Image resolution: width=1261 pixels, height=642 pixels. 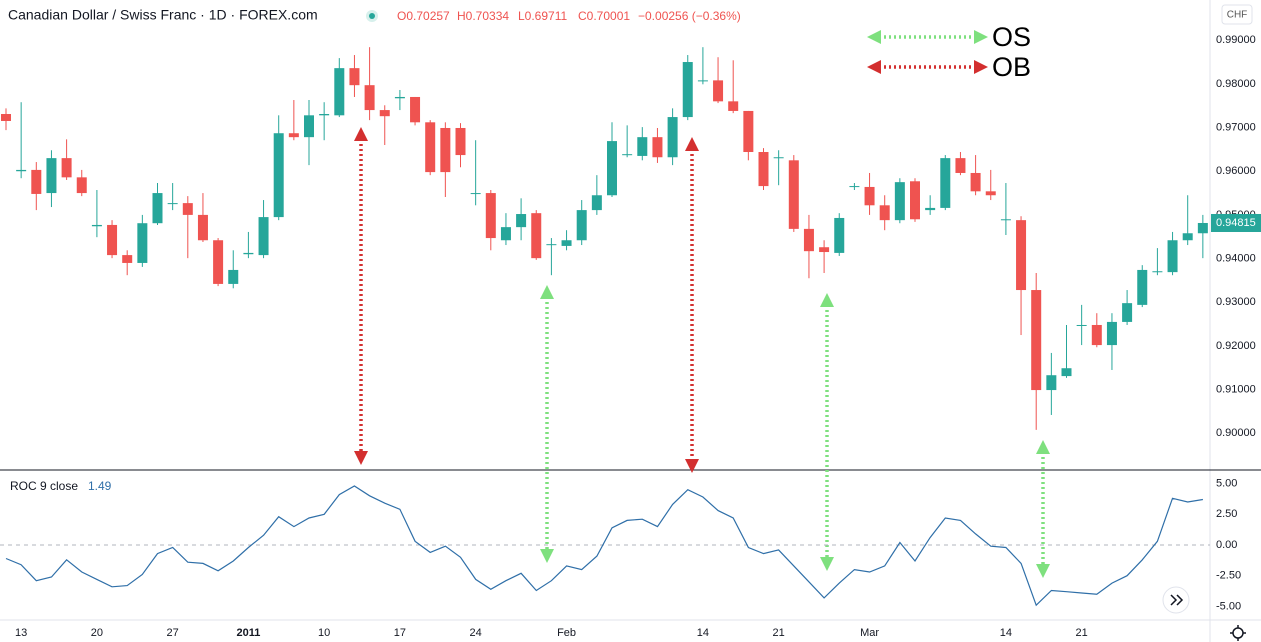 I want to click on last-price-label: 0.94815, so click(x=1236, y=223).